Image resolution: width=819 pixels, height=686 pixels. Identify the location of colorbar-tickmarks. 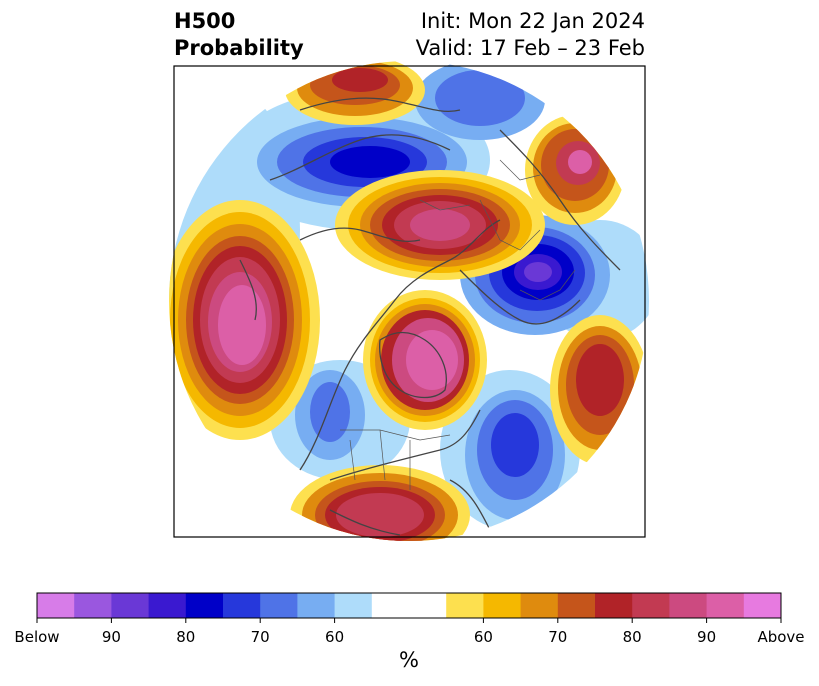
(409, 620).